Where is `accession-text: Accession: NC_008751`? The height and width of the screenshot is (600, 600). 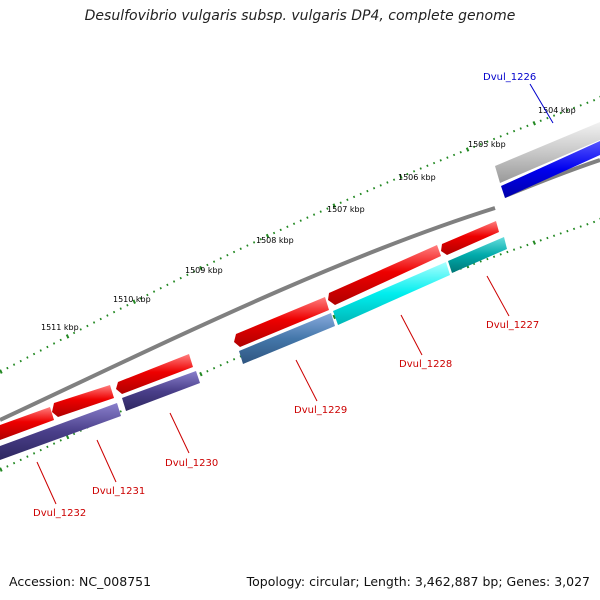 accession-text: Accession: NC_008751 is located at coordinates (80, 581).